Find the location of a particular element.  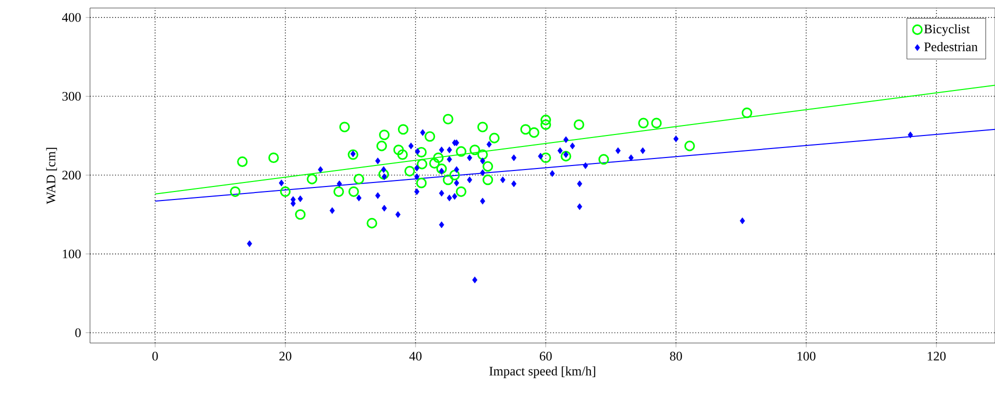

x-tick-label: 60 is located at coordinates (546, 356).